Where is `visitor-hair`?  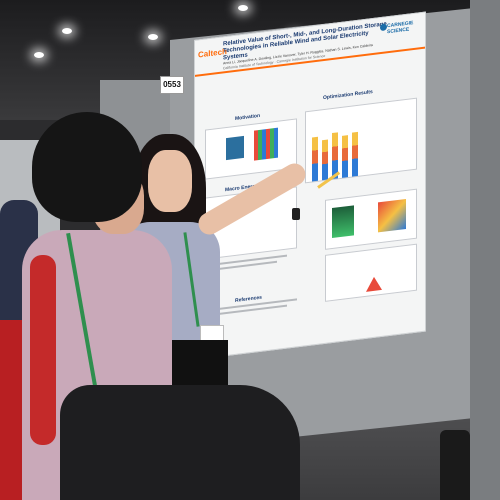
visitor-hair is located at coordinates (87, 167).